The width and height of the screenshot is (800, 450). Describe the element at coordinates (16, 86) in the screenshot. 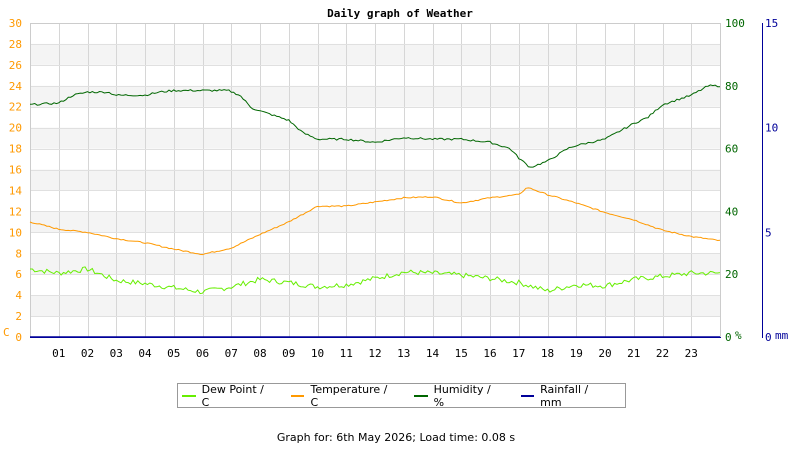

I see `y-tick-label-left: 24` at that location.